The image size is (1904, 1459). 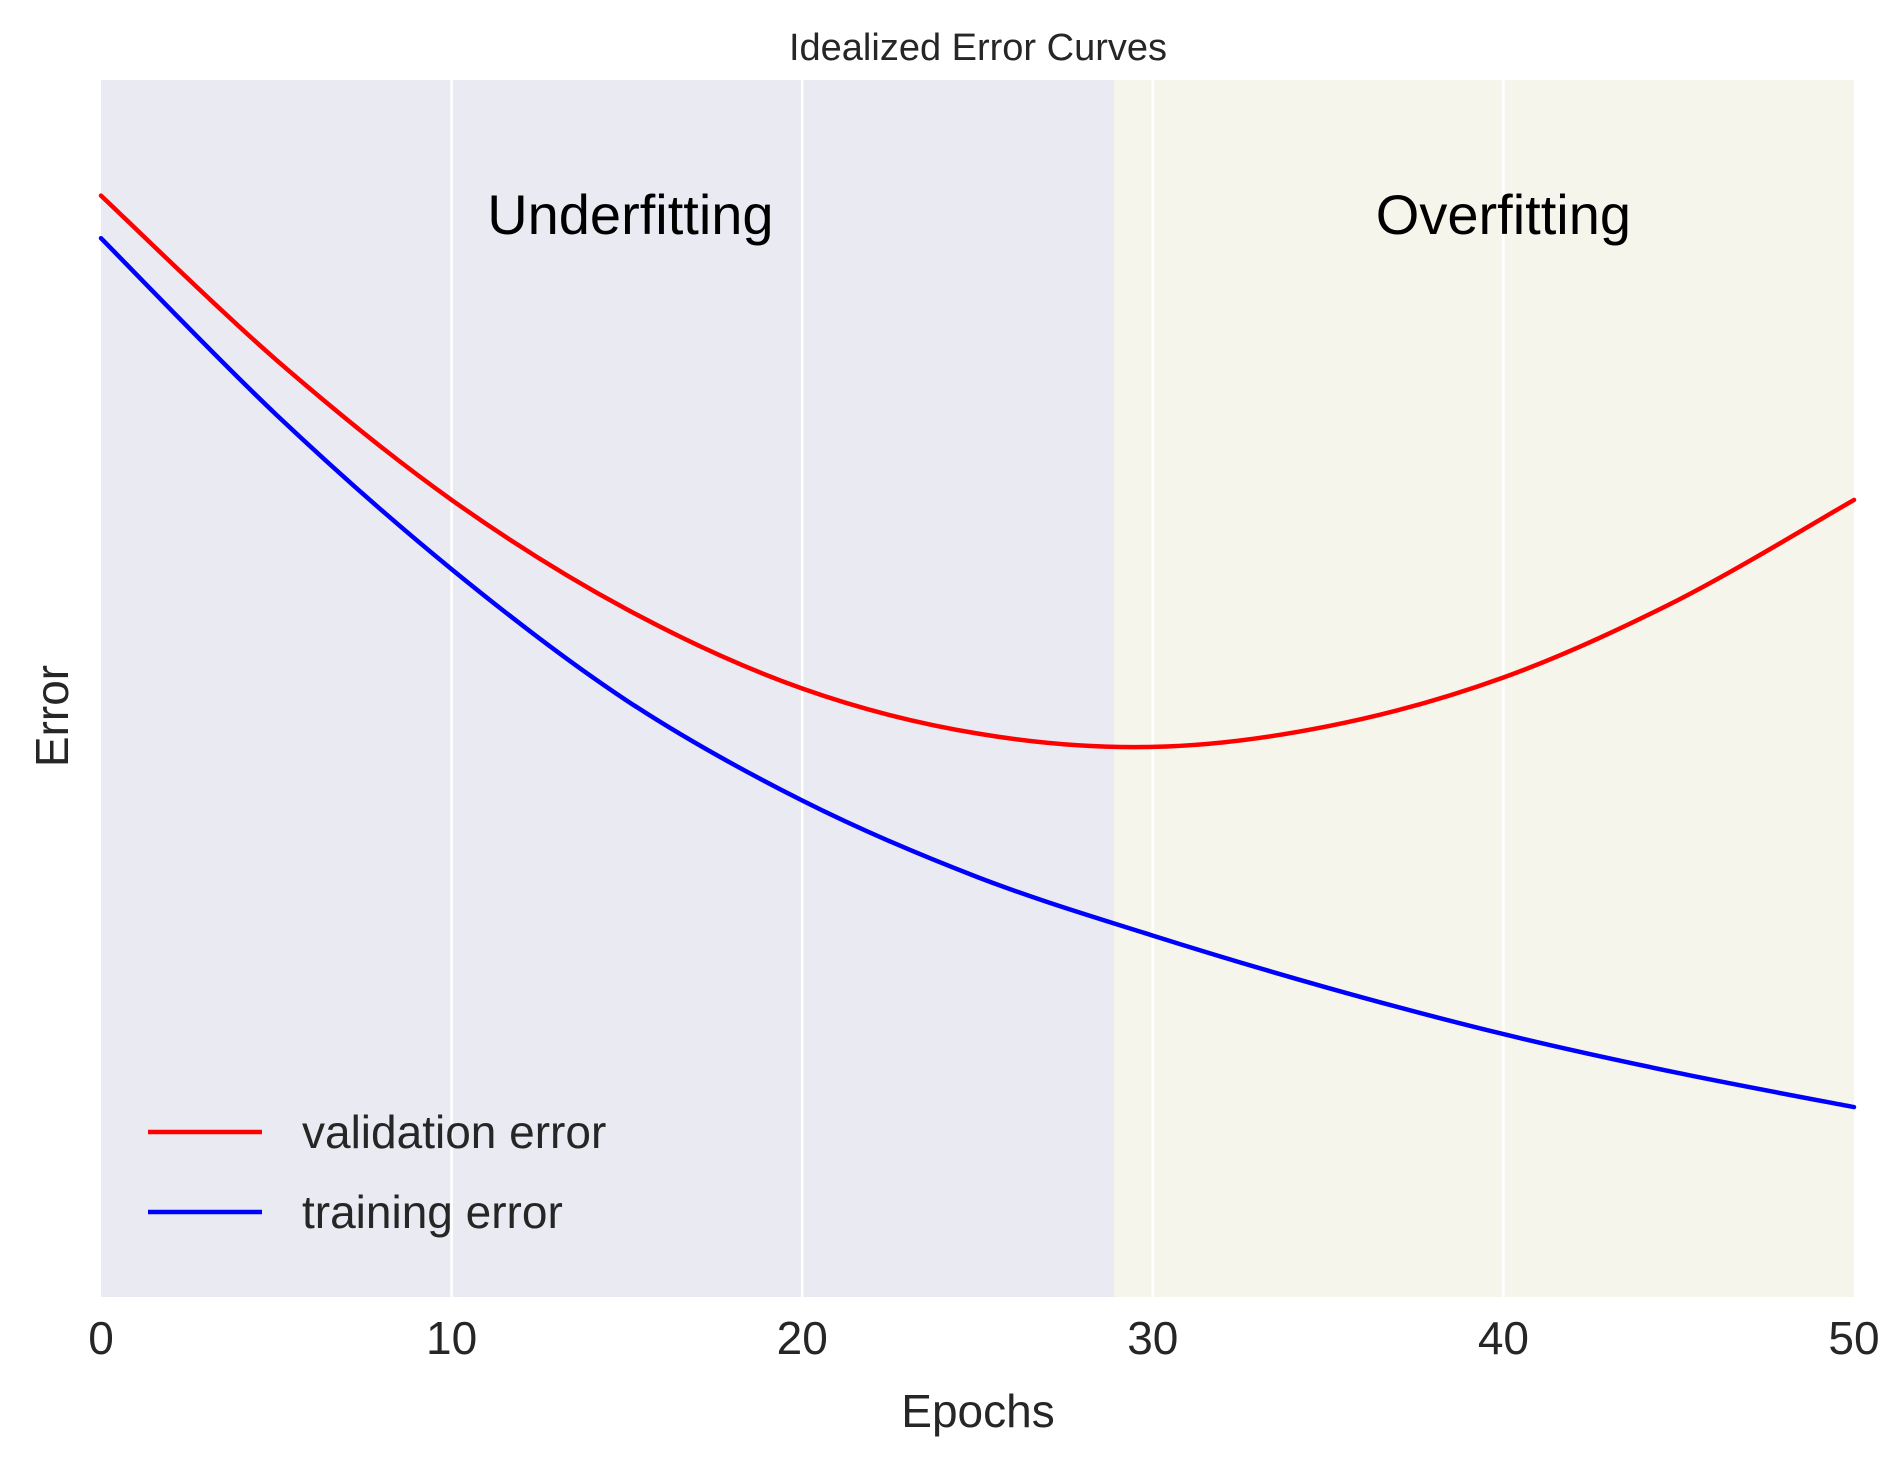 What do you see at coordinates (1059, 214) in the screenshot?
I see `region-labels: Underfitting Overfitting` at bounding box center [1059, 214].